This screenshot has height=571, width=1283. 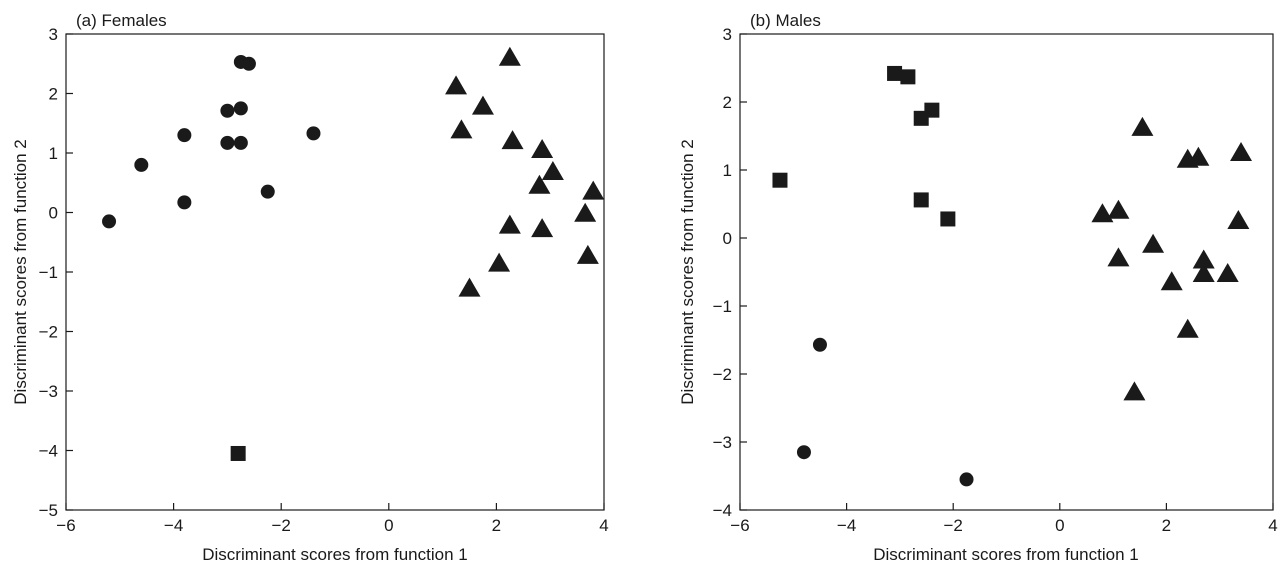 What do you see at coordinates (121, 20) in the screenshot?
I see `panel-title: (a) Females` at bounding box center [121, 20].